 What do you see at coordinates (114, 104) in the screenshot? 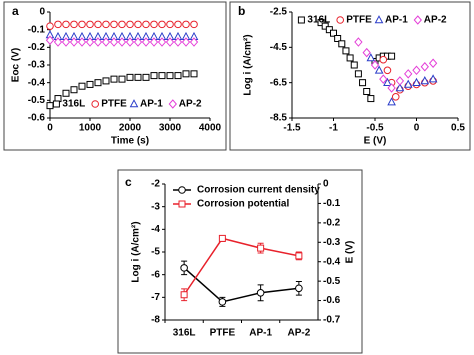
I see `legend-label: PTFE` at bounding box center [114, 104].